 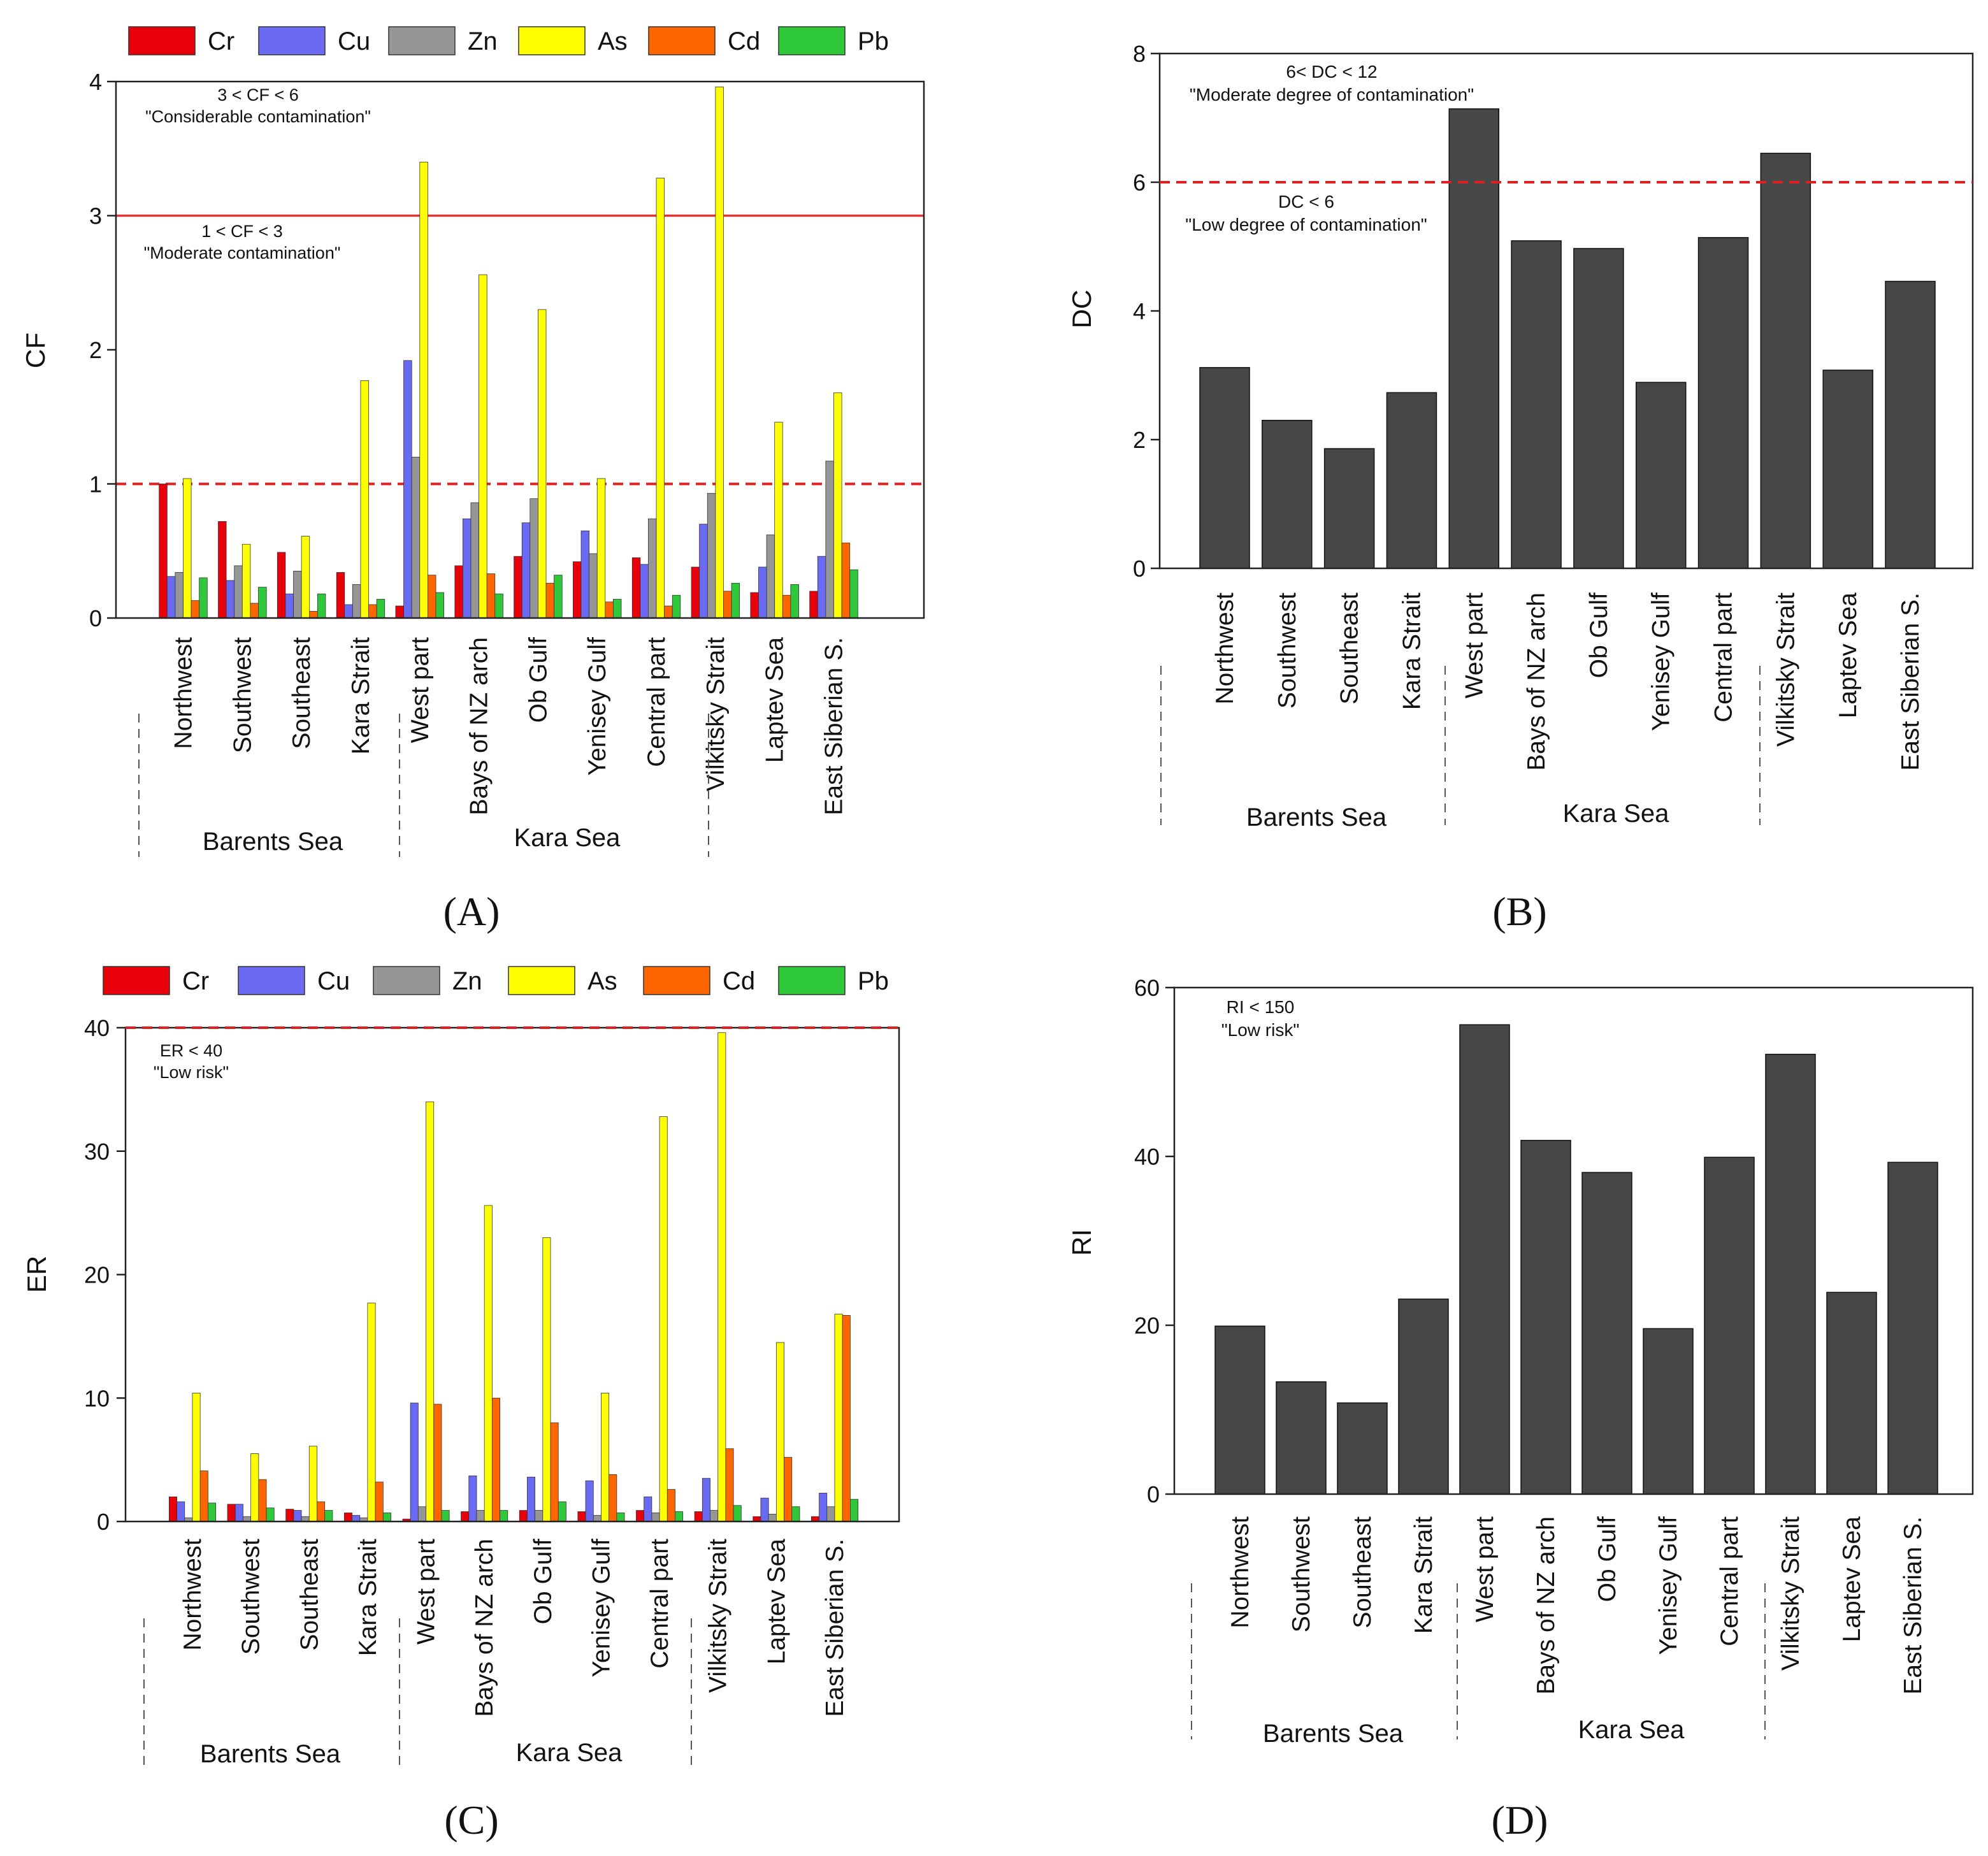 What do you see at coordinates (102, 350) in the screenshot?
I see `panel-a-yaxis: 0 1 2 3 4` at bounding box center [102, 350].